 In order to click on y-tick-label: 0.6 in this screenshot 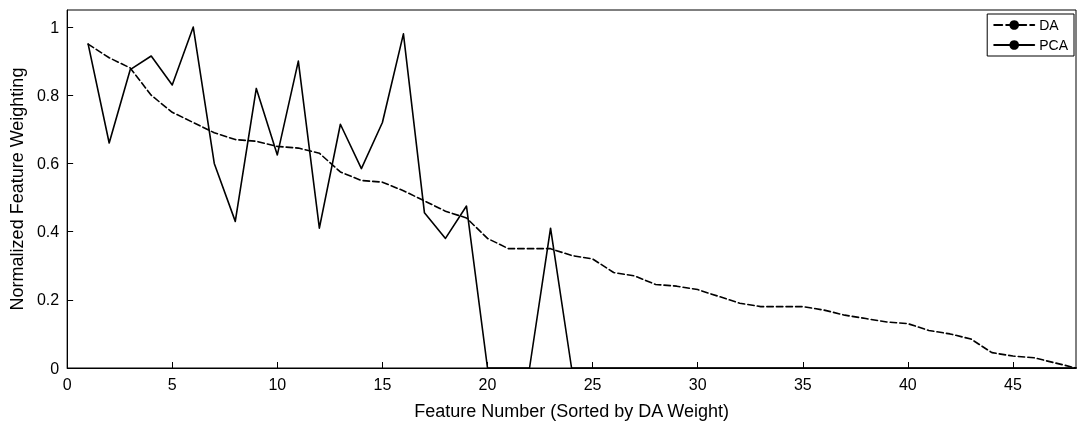, I will do `click(48, 163)`.